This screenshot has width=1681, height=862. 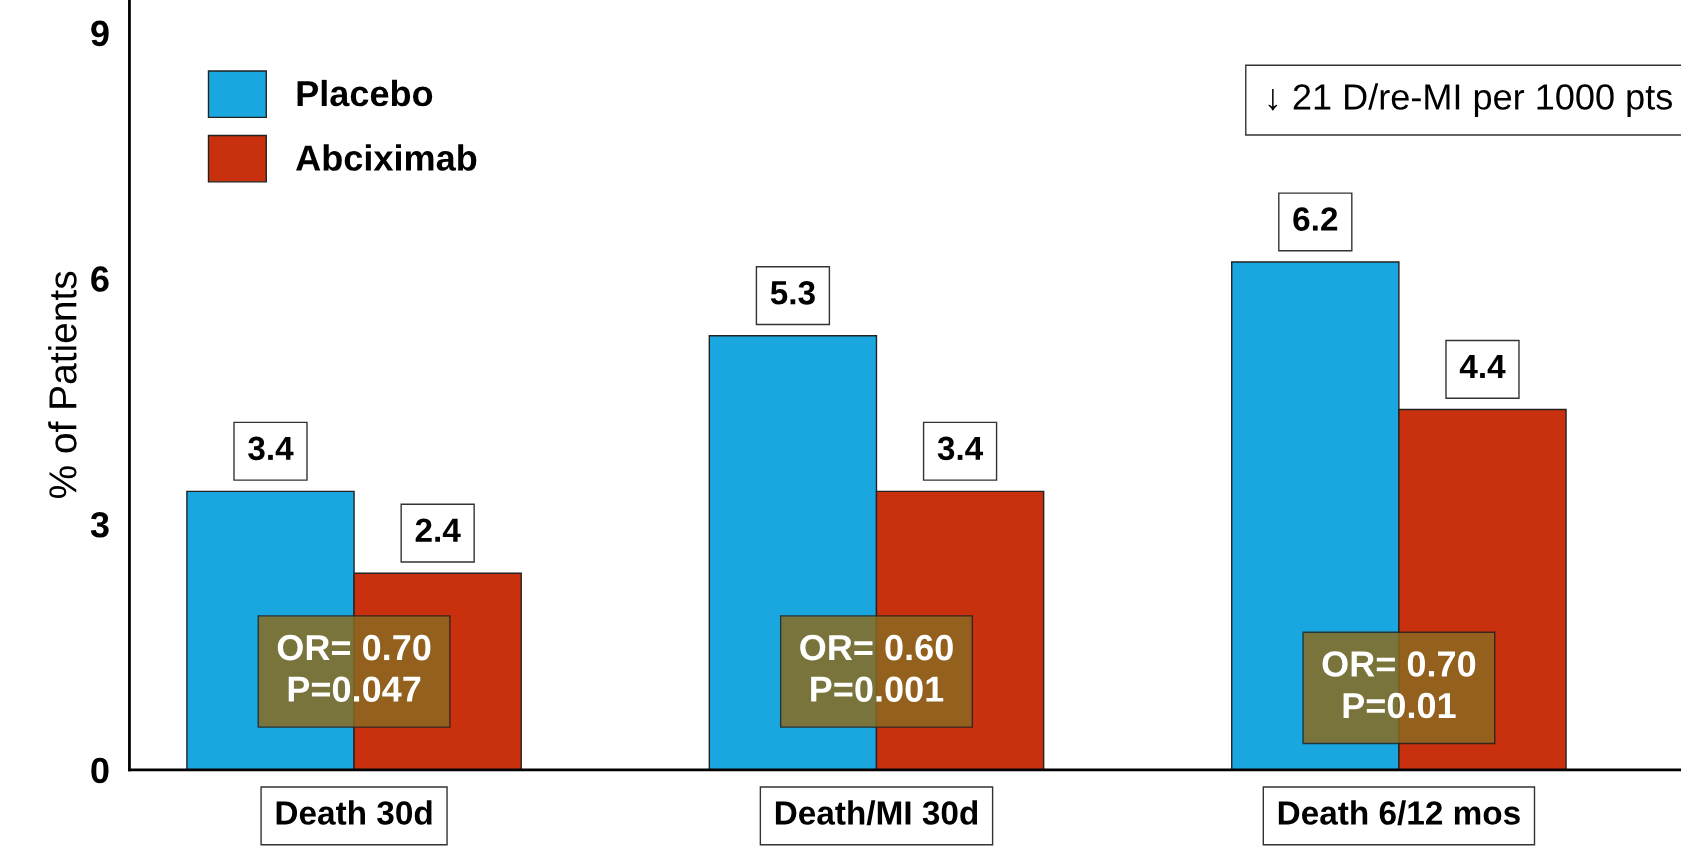 What do you see at coordinates (386, 157) in the screenshot?
I see `legend-label: Abciximab` at bounding box center [386, 157].